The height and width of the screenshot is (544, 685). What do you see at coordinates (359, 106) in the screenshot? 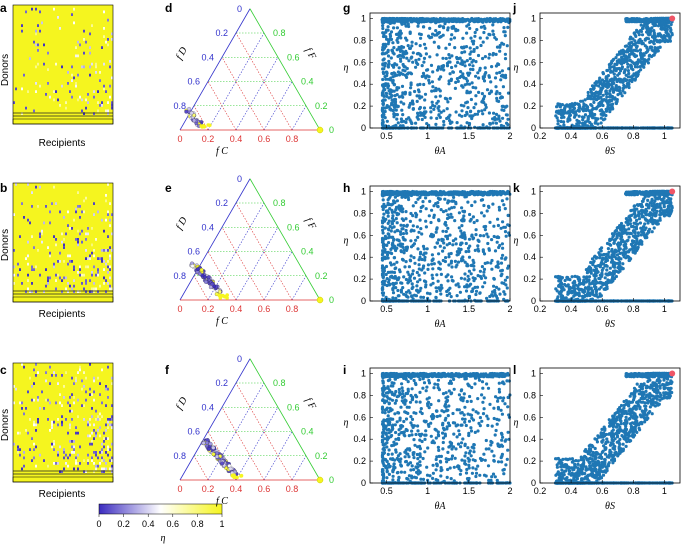
I see `y-tick-label: 0.2` at bounding box center [359, 106].